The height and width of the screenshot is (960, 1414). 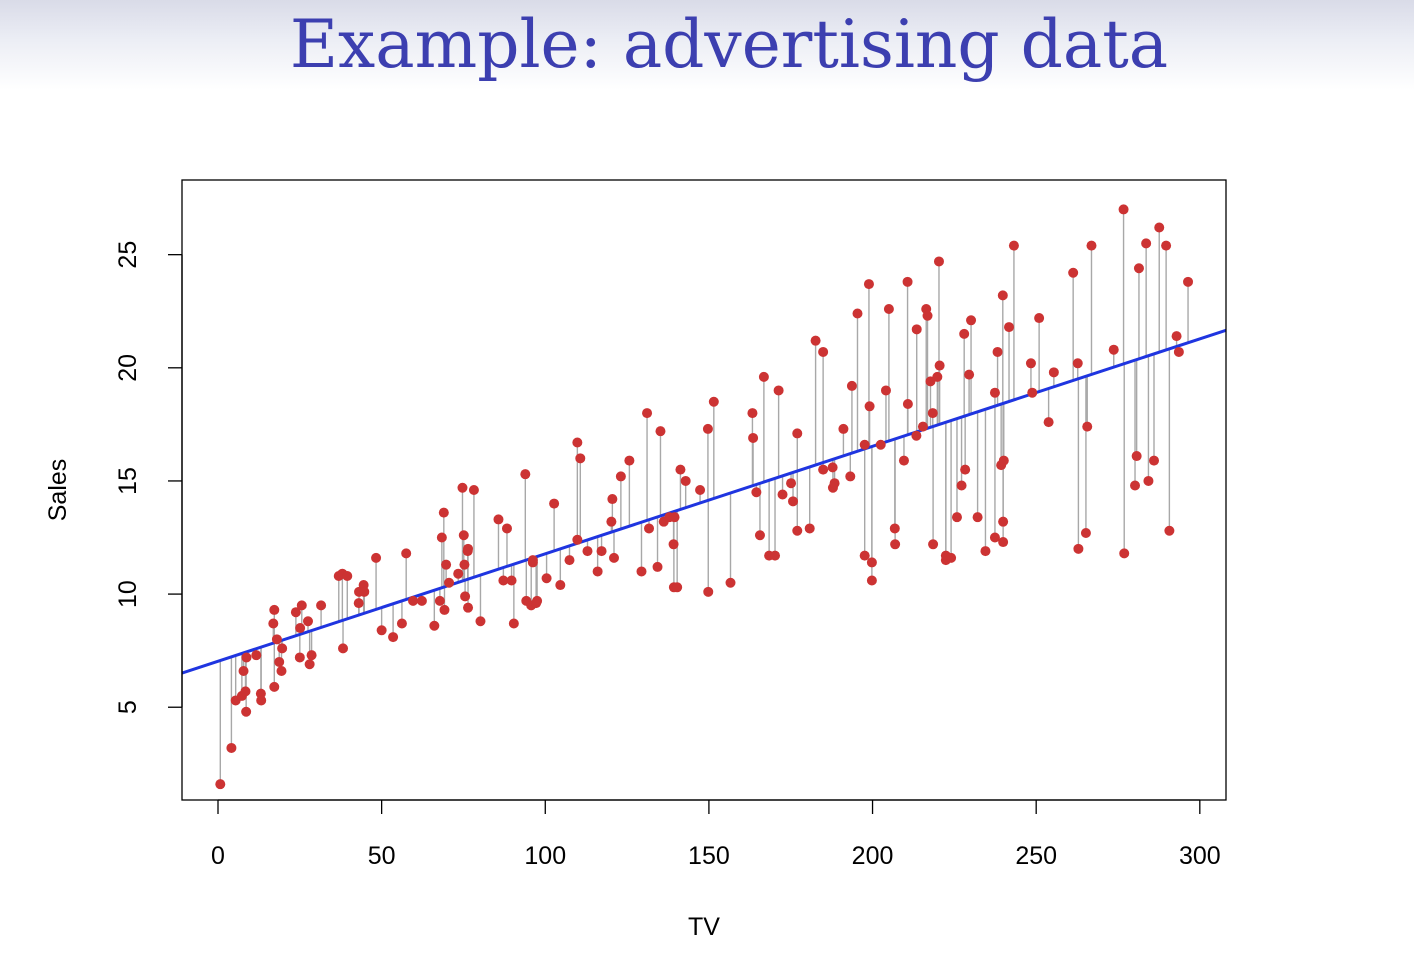 I want to click on x-tick-label: 300, so click(x=1200, y=856).